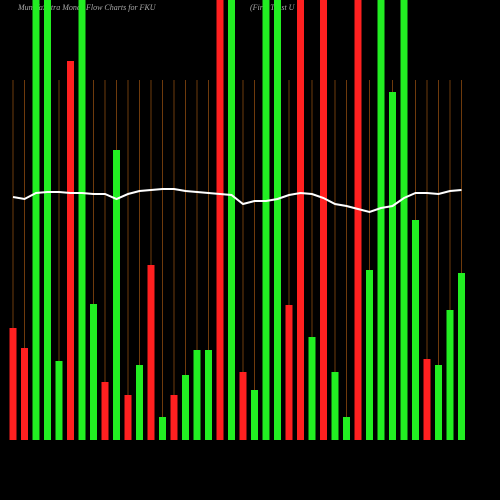 The height and width of the screenshot is (500, 500). What do you see at coordinates (87, 7) in the screenshot?
I see `chart-title: MunafaSutra Money Flow Charts for FKU` at bounding box center [87, 7].